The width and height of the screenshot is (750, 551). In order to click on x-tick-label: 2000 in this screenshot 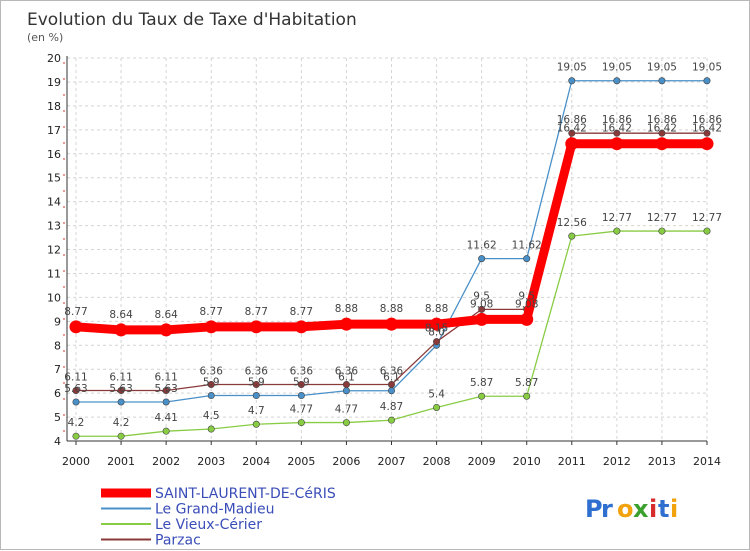, I will do `click(76, 461)`.